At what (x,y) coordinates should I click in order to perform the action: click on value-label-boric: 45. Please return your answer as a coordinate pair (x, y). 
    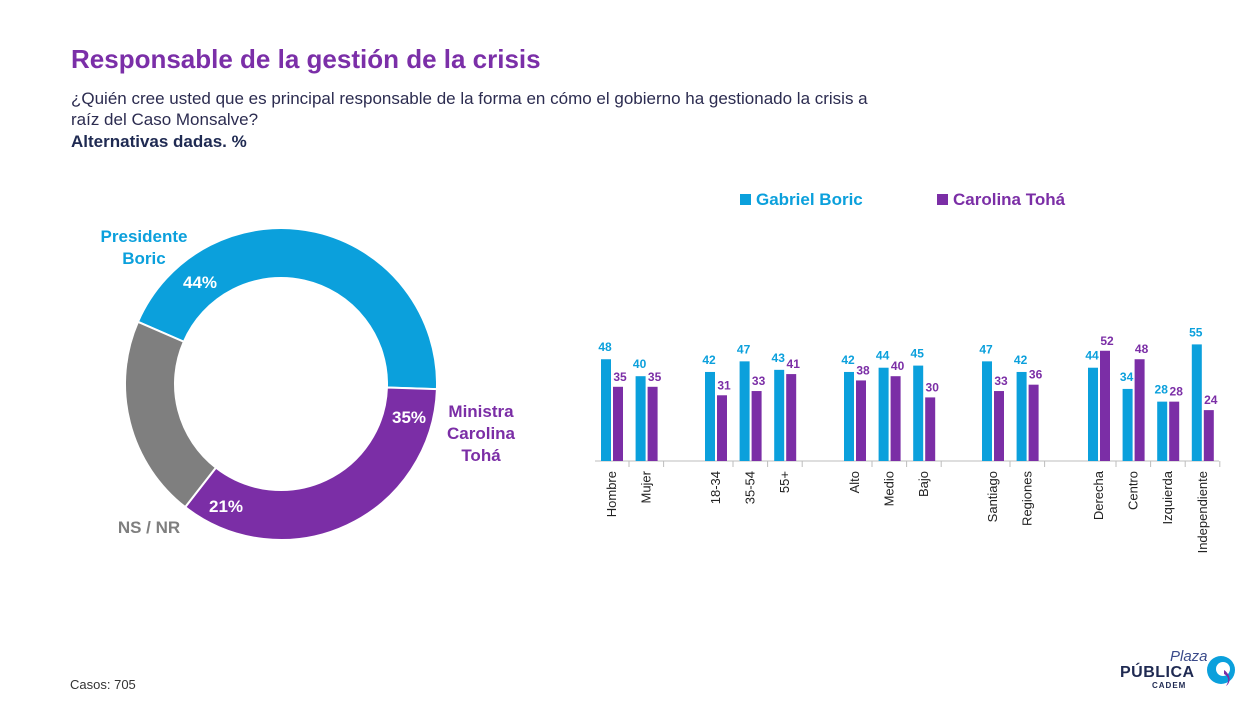
    Looking at the image, I should click on (918, 354).